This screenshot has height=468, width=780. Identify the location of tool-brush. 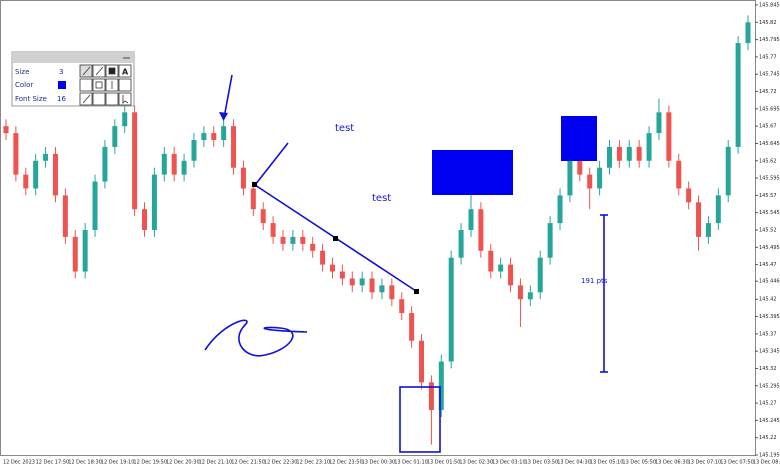
(112, 99).